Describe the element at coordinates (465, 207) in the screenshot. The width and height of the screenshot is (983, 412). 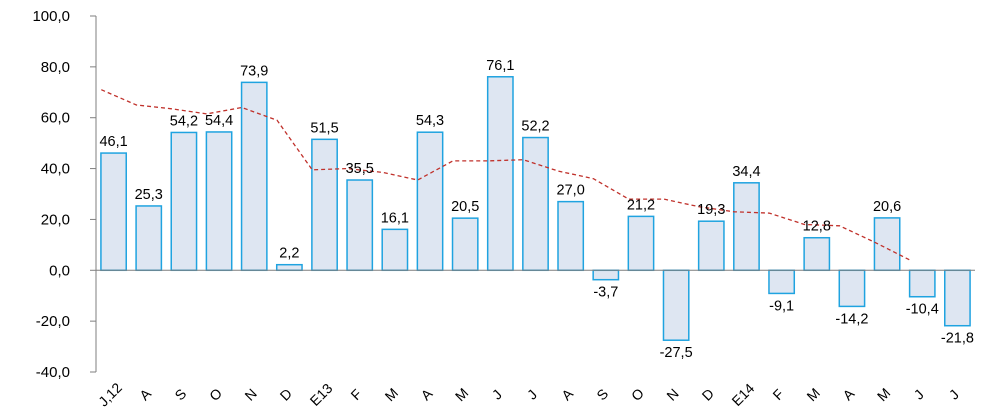
I see `data-label: 20,5` at that location.